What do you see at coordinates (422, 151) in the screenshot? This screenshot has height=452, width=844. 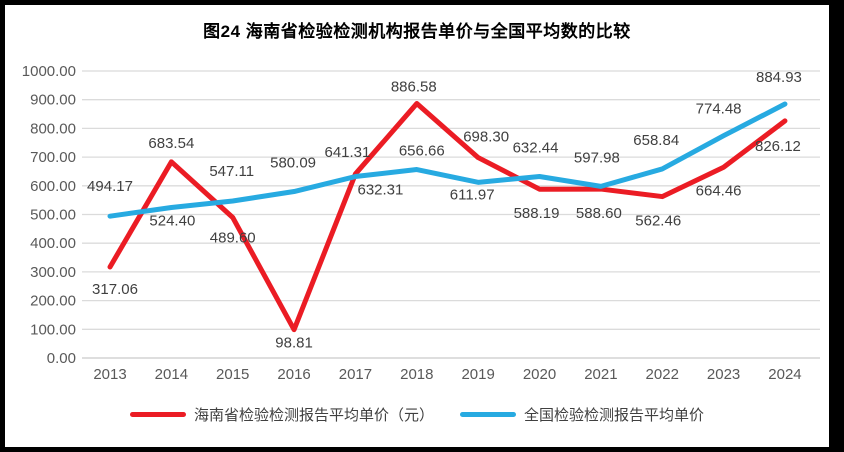 I see `data-label-national: 656.66` at bounding box center [422, 151].